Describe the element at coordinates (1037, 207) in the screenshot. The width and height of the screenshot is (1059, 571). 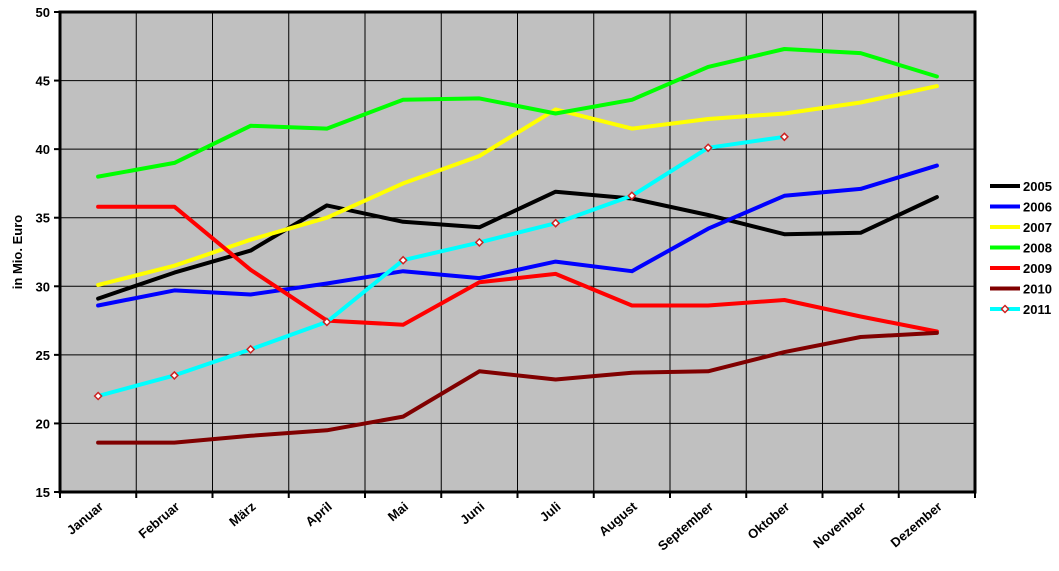
I see `legend-label-2006: 2006` at that location.